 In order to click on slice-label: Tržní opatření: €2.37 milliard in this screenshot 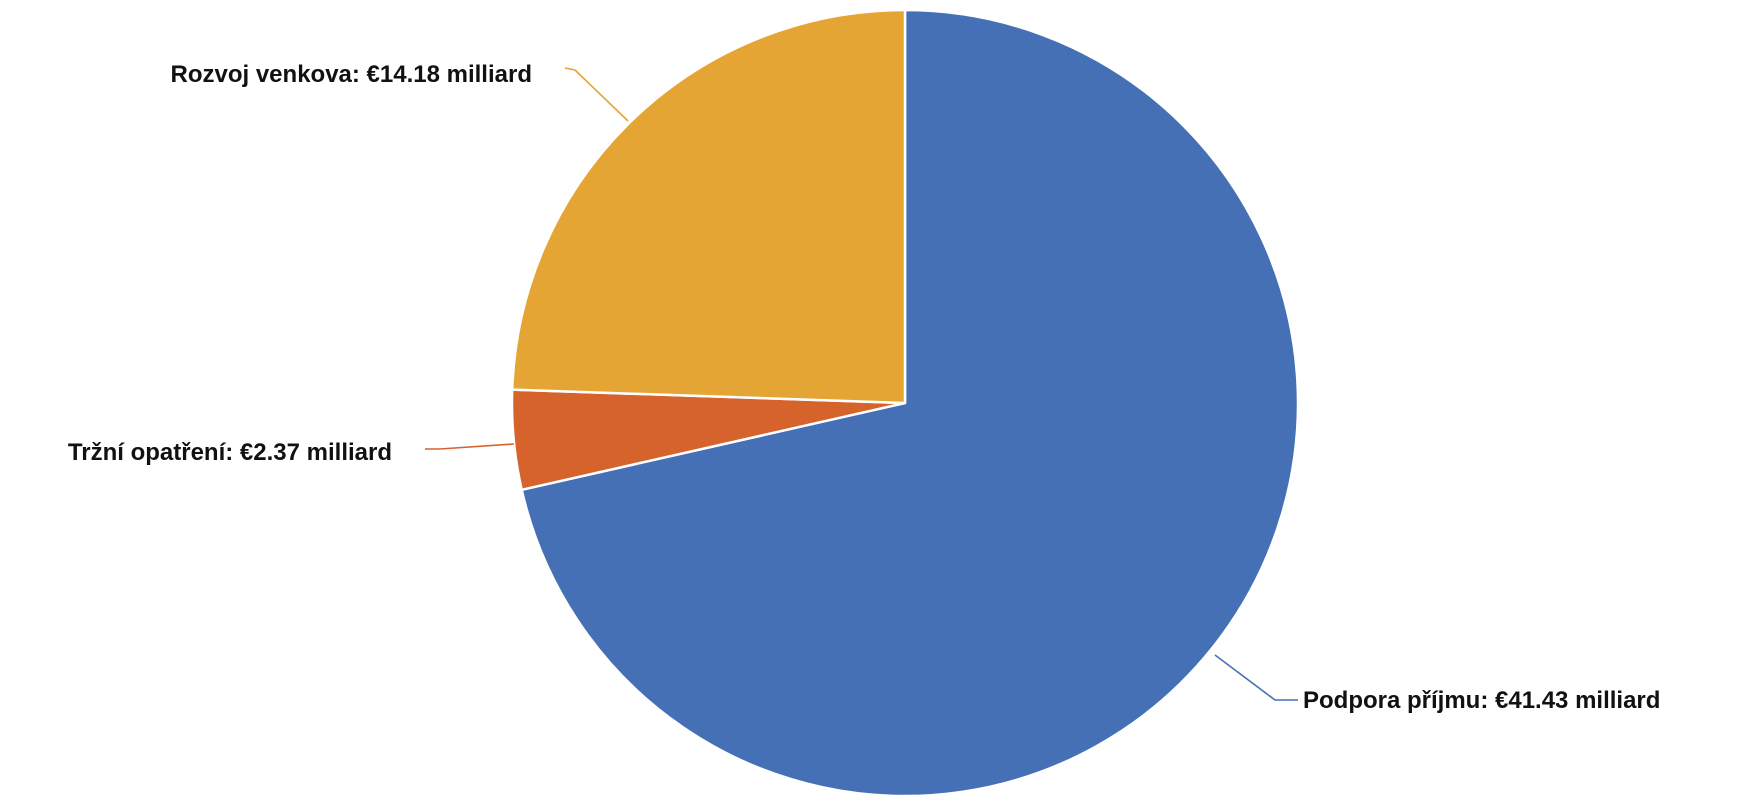, I will do `click(230, 452)`.